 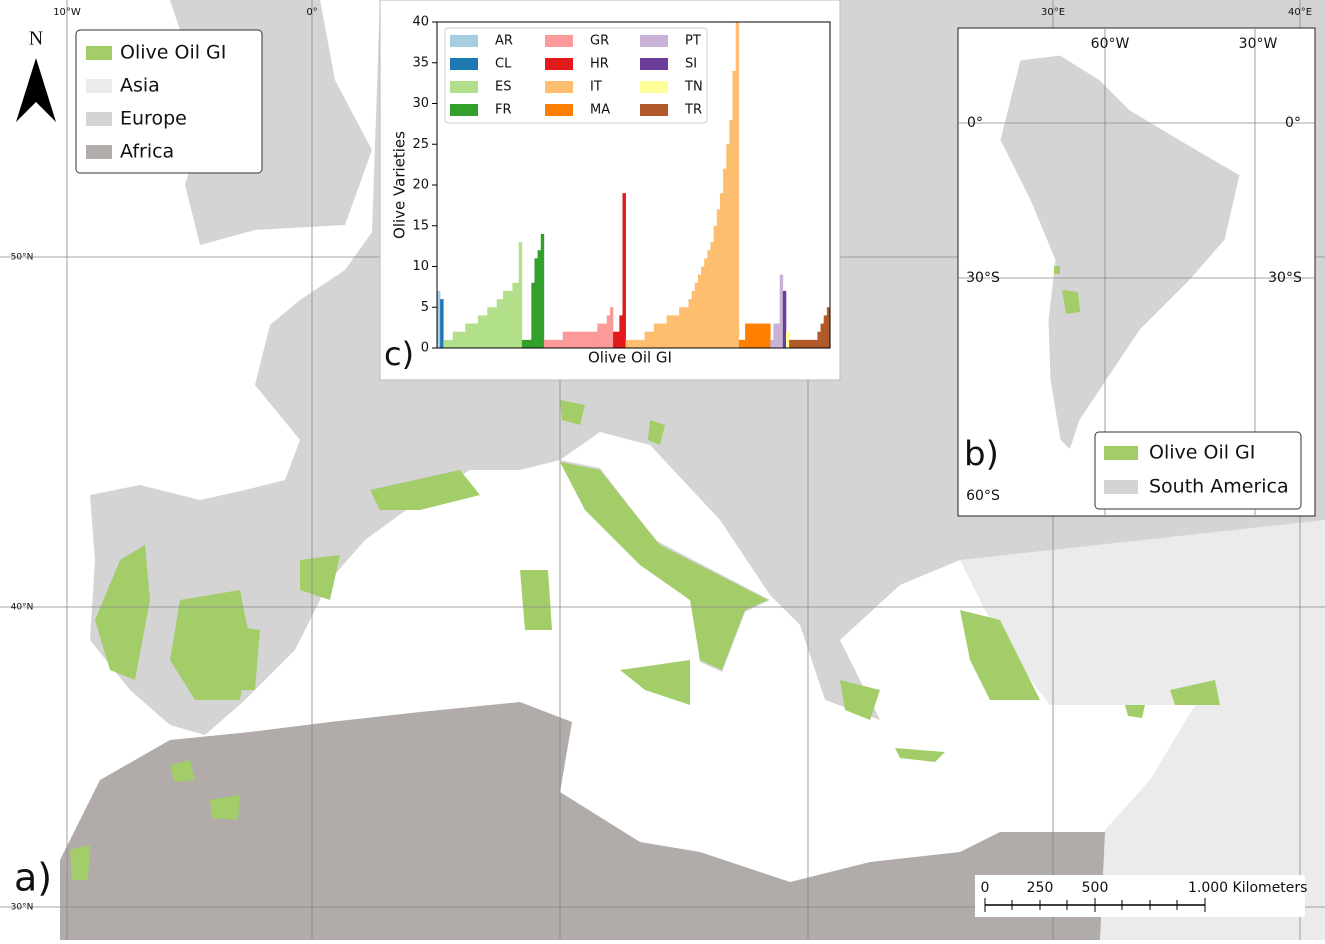 I want to click on legend-label: Olive Oil GI, so click(x=1202, y=453).